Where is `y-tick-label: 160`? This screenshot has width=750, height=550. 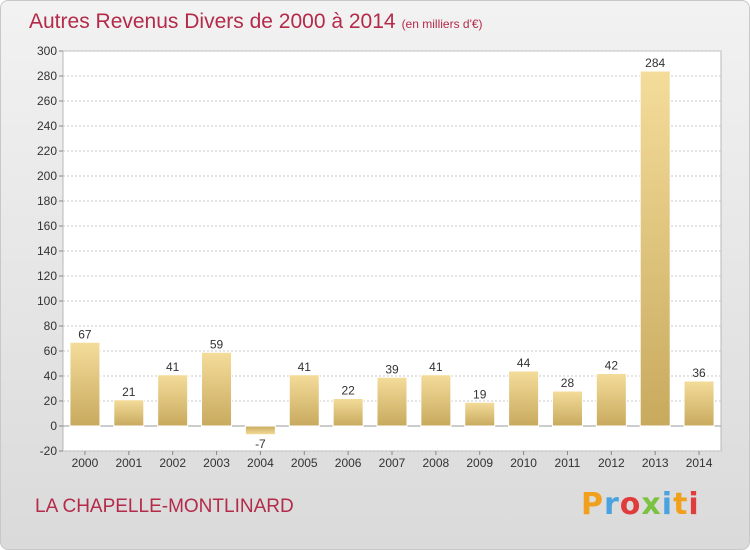
y-tick-label: 160 is located at coordinates (47, 226).